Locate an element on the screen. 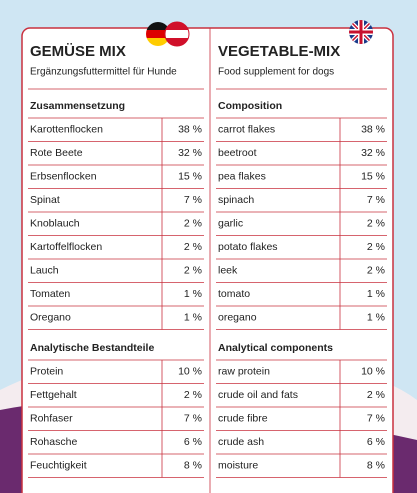 The height and width of the screenshot is (493, 417). ingredient: moisture is located at coordinates (238, 466).